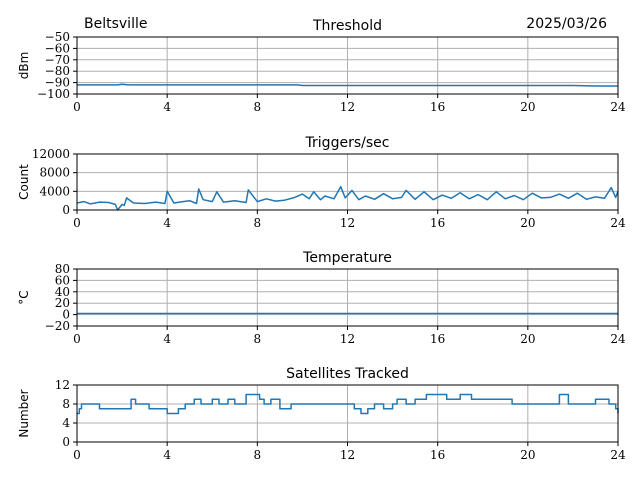  What do you see at coordinates (57, 71) in the screenshot?
I see `y-tick-label: −80` at bounding box center [57, 71].